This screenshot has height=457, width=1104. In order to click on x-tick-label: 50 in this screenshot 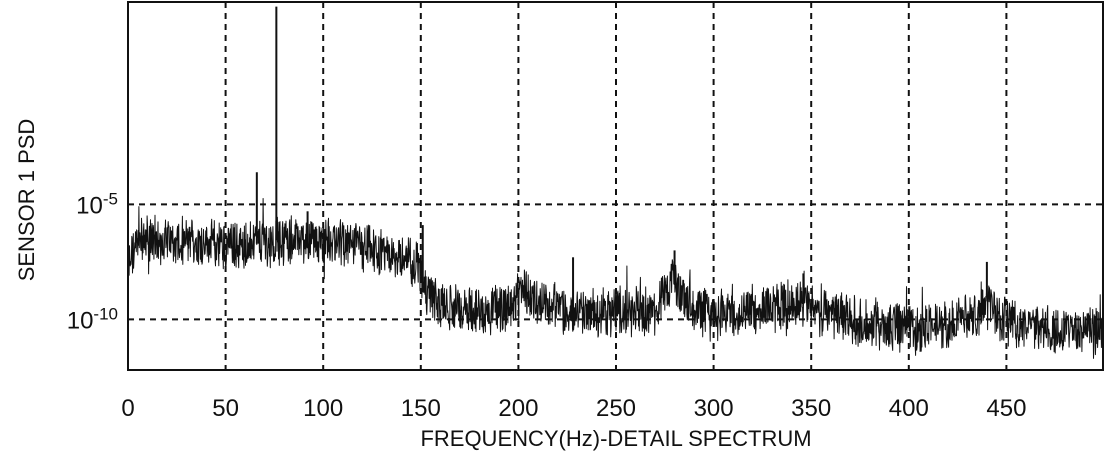, I will do `click(225, 408)`.